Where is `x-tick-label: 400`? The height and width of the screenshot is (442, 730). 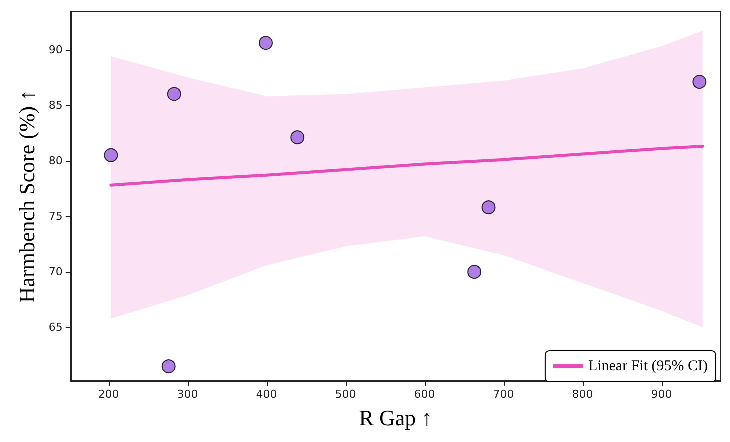
x-tick-label: 400 is located at coordinates (267, 394).